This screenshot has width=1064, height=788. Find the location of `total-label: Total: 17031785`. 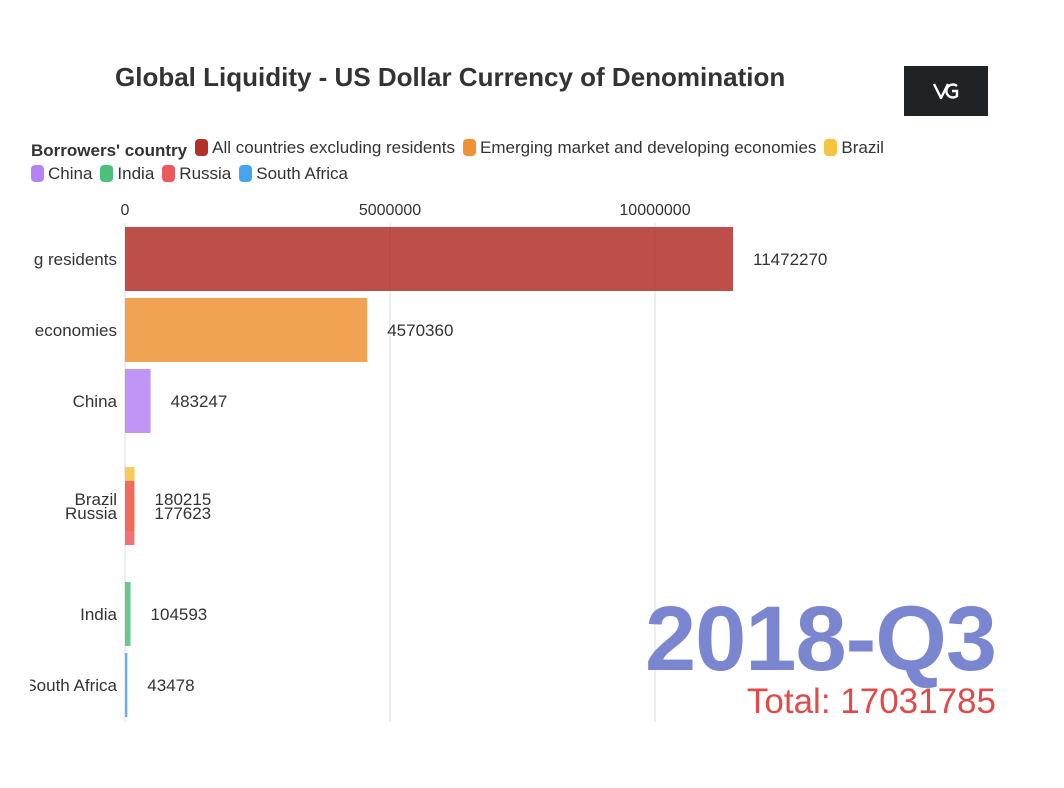

total-label: Total: 17031785 is located at coordinates (871, 701).